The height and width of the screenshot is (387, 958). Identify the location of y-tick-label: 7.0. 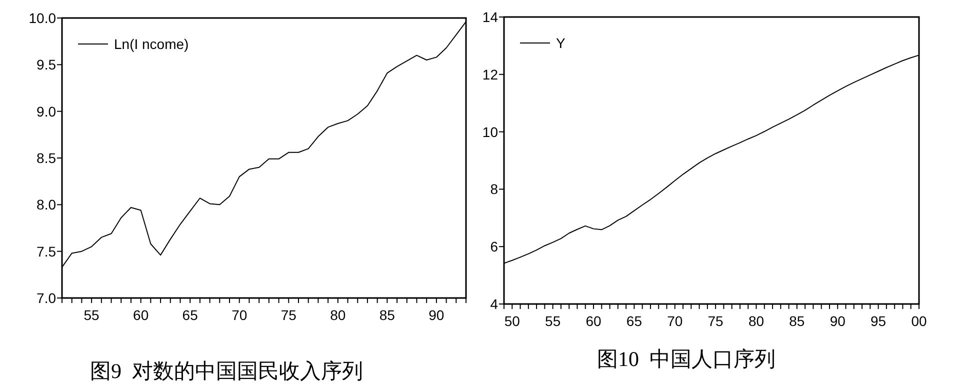
(46, 298).